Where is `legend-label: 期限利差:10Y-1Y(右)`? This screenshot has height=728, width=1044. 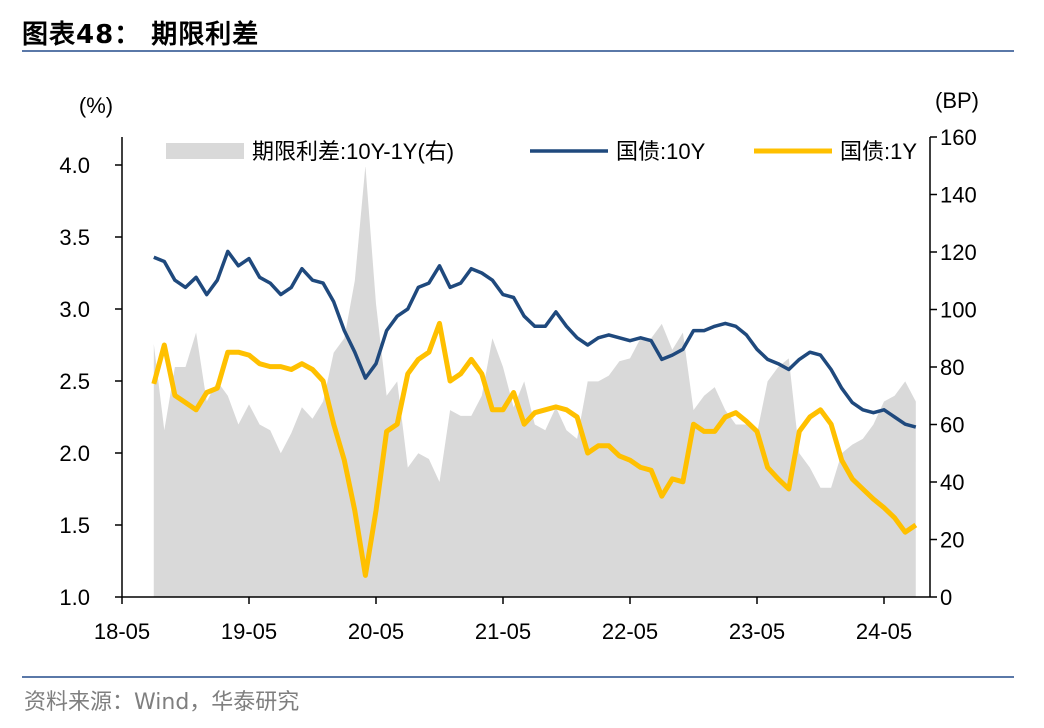 legend-label: 期限利差:10Y-1Y(右) is located at coordinates (353, 151).